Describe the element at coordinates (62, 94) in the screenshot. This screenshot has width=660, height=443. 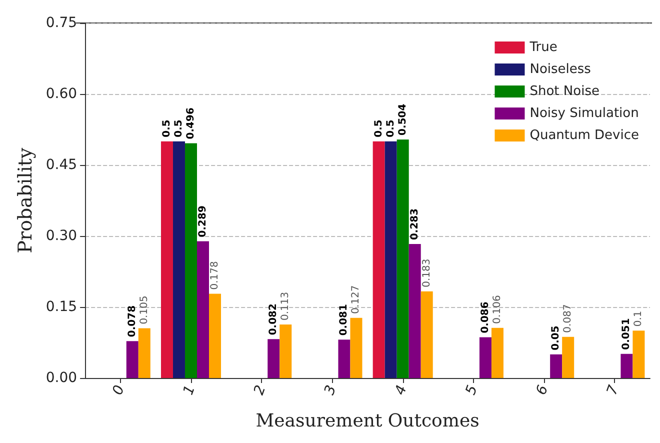
I see `y-tick-label: 0.60` at that location.